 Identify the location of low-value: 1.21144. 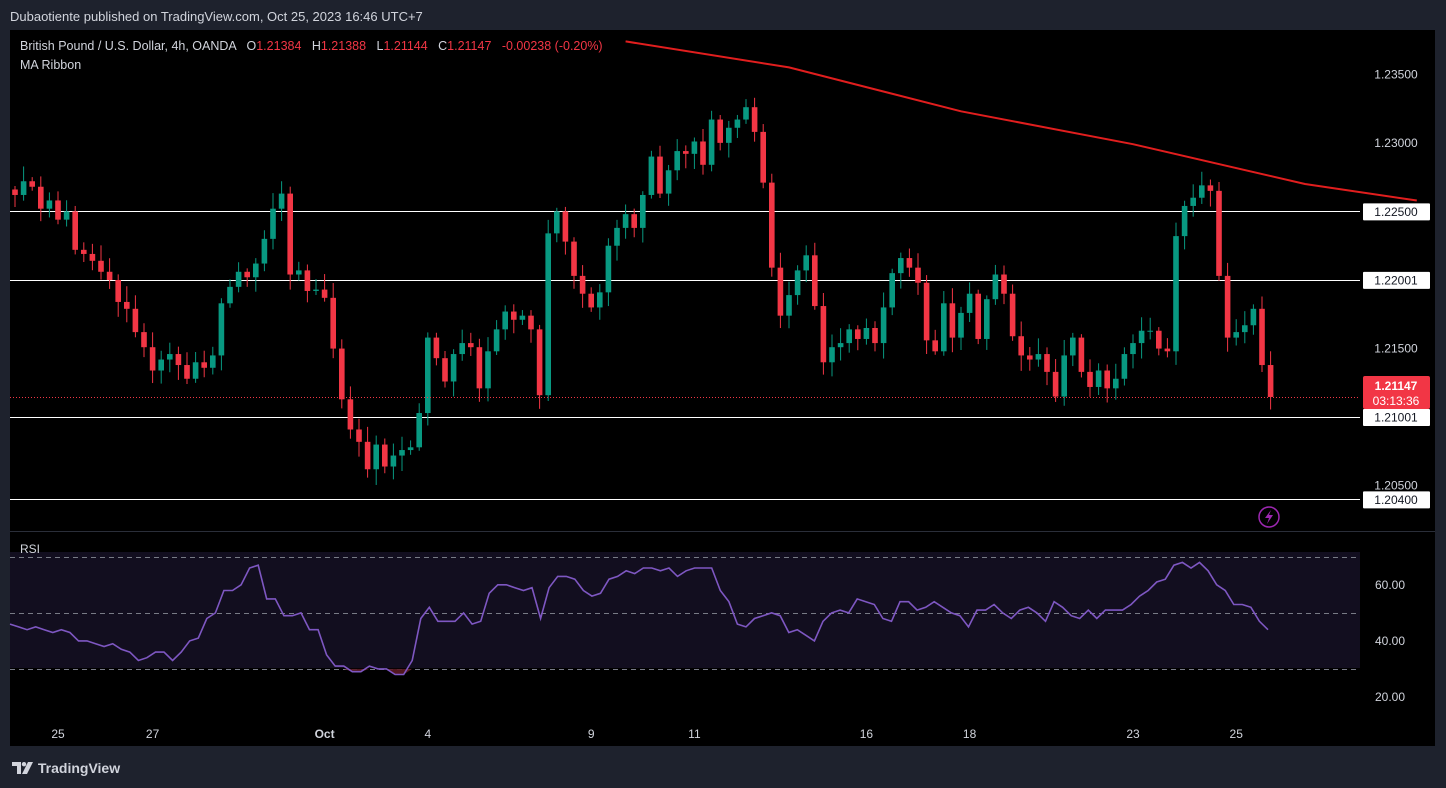
(405, 46).